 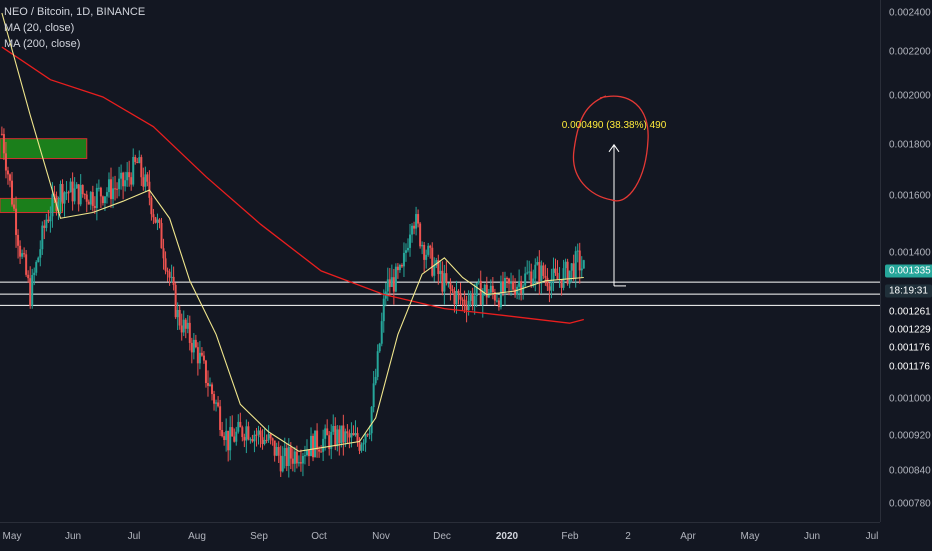 What do you see at coordinates (42, 44) in the screenshot?
I see `ma200-label: MA (200, close)` at bounding box center [42, 44].